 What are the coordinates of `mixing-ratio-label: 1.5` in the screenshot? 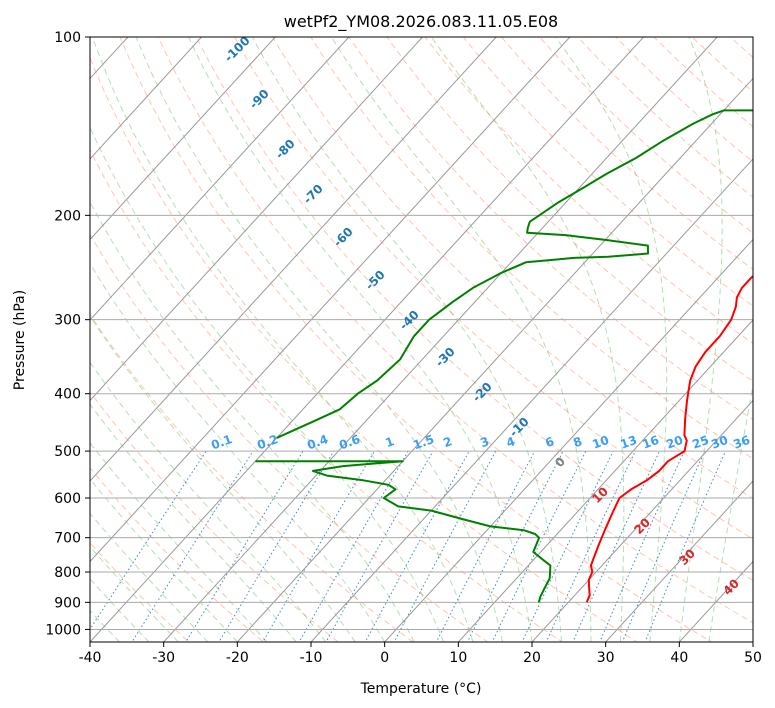 It's located at (423, 442).